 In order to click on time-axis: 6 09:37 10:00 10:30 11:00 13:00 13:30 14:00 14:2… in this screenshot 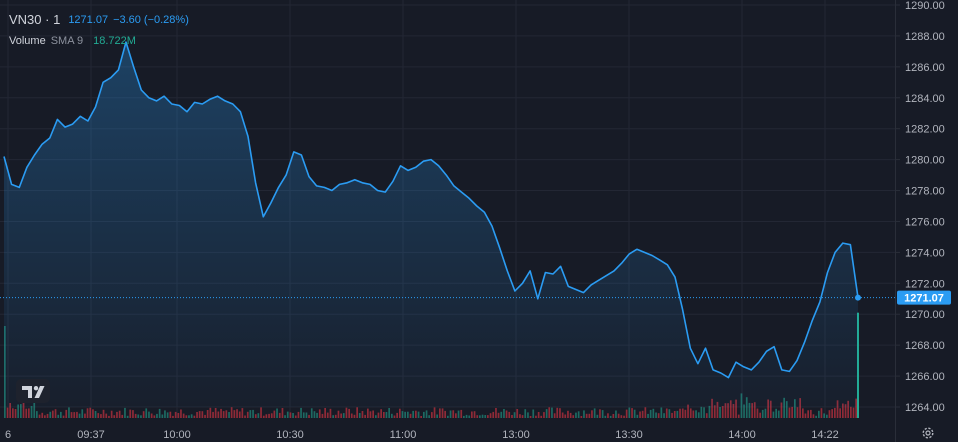, I will do `click(422, 435)`.